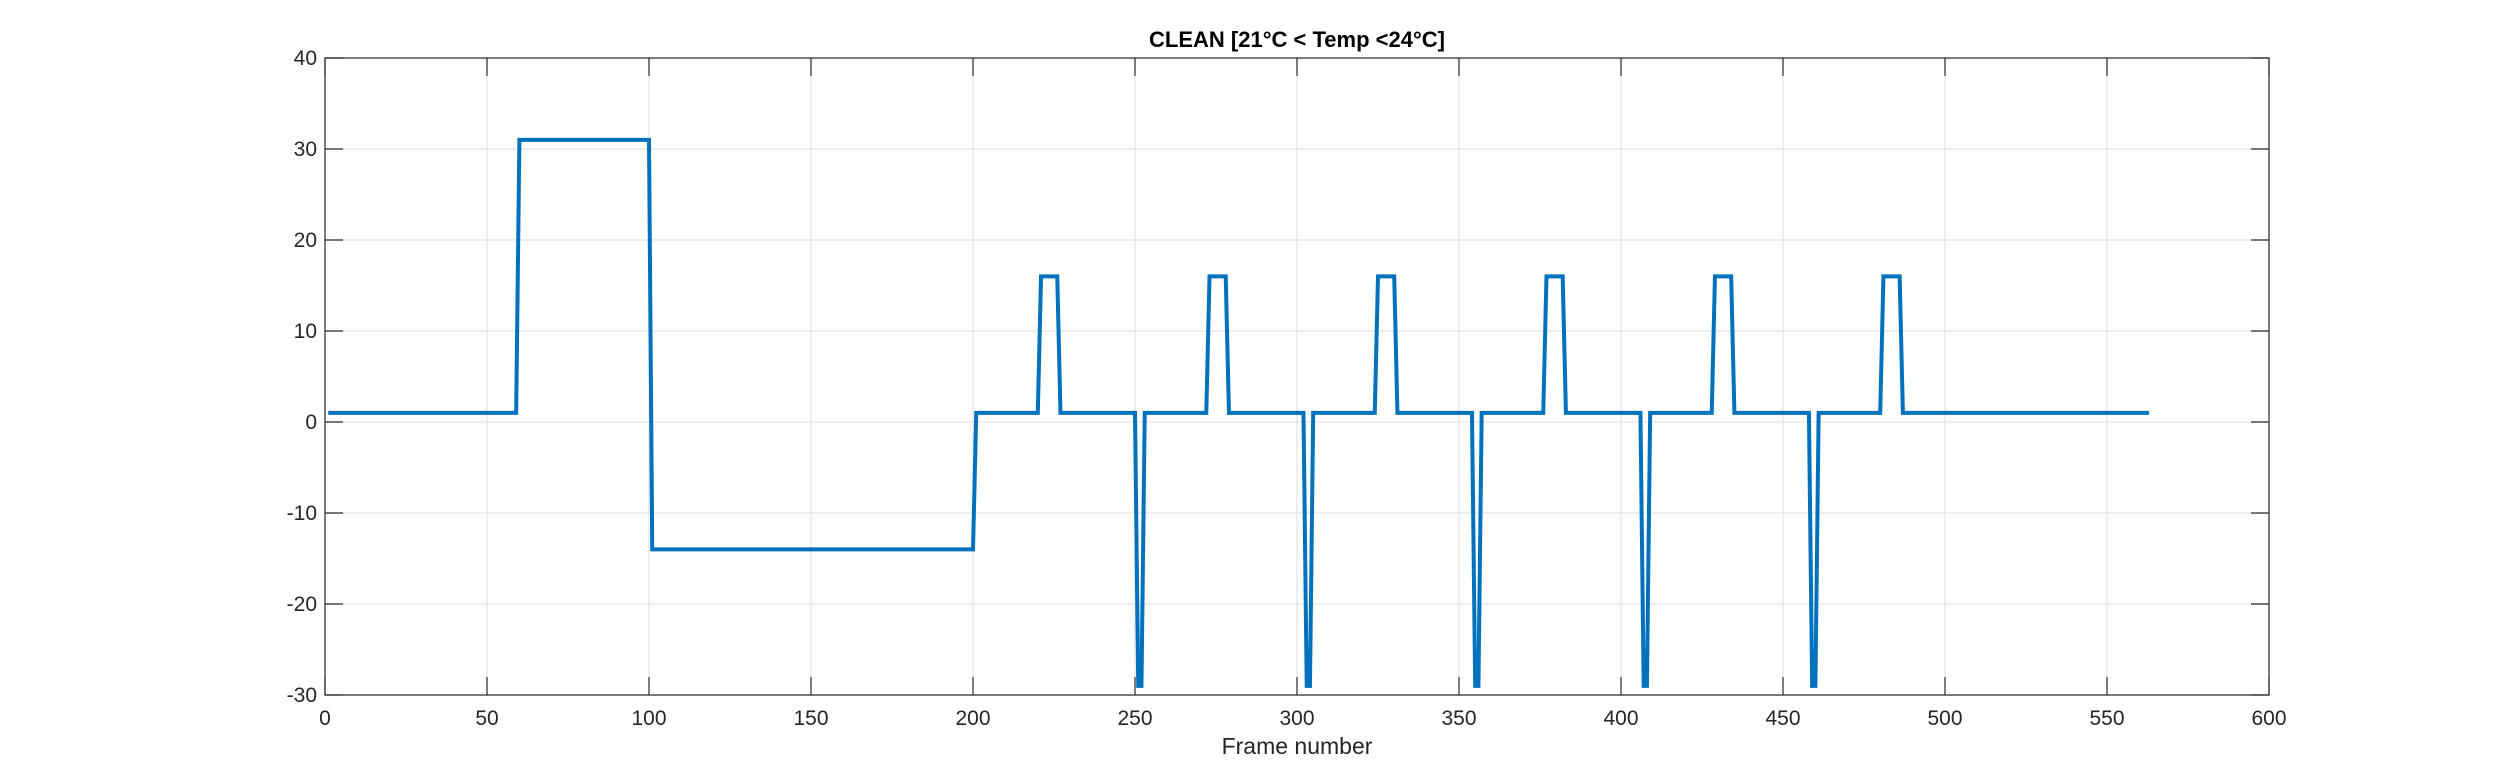 This screenshot has height=781, width=2506. I want to click on x-tick-label: 100, so click(648, 718).